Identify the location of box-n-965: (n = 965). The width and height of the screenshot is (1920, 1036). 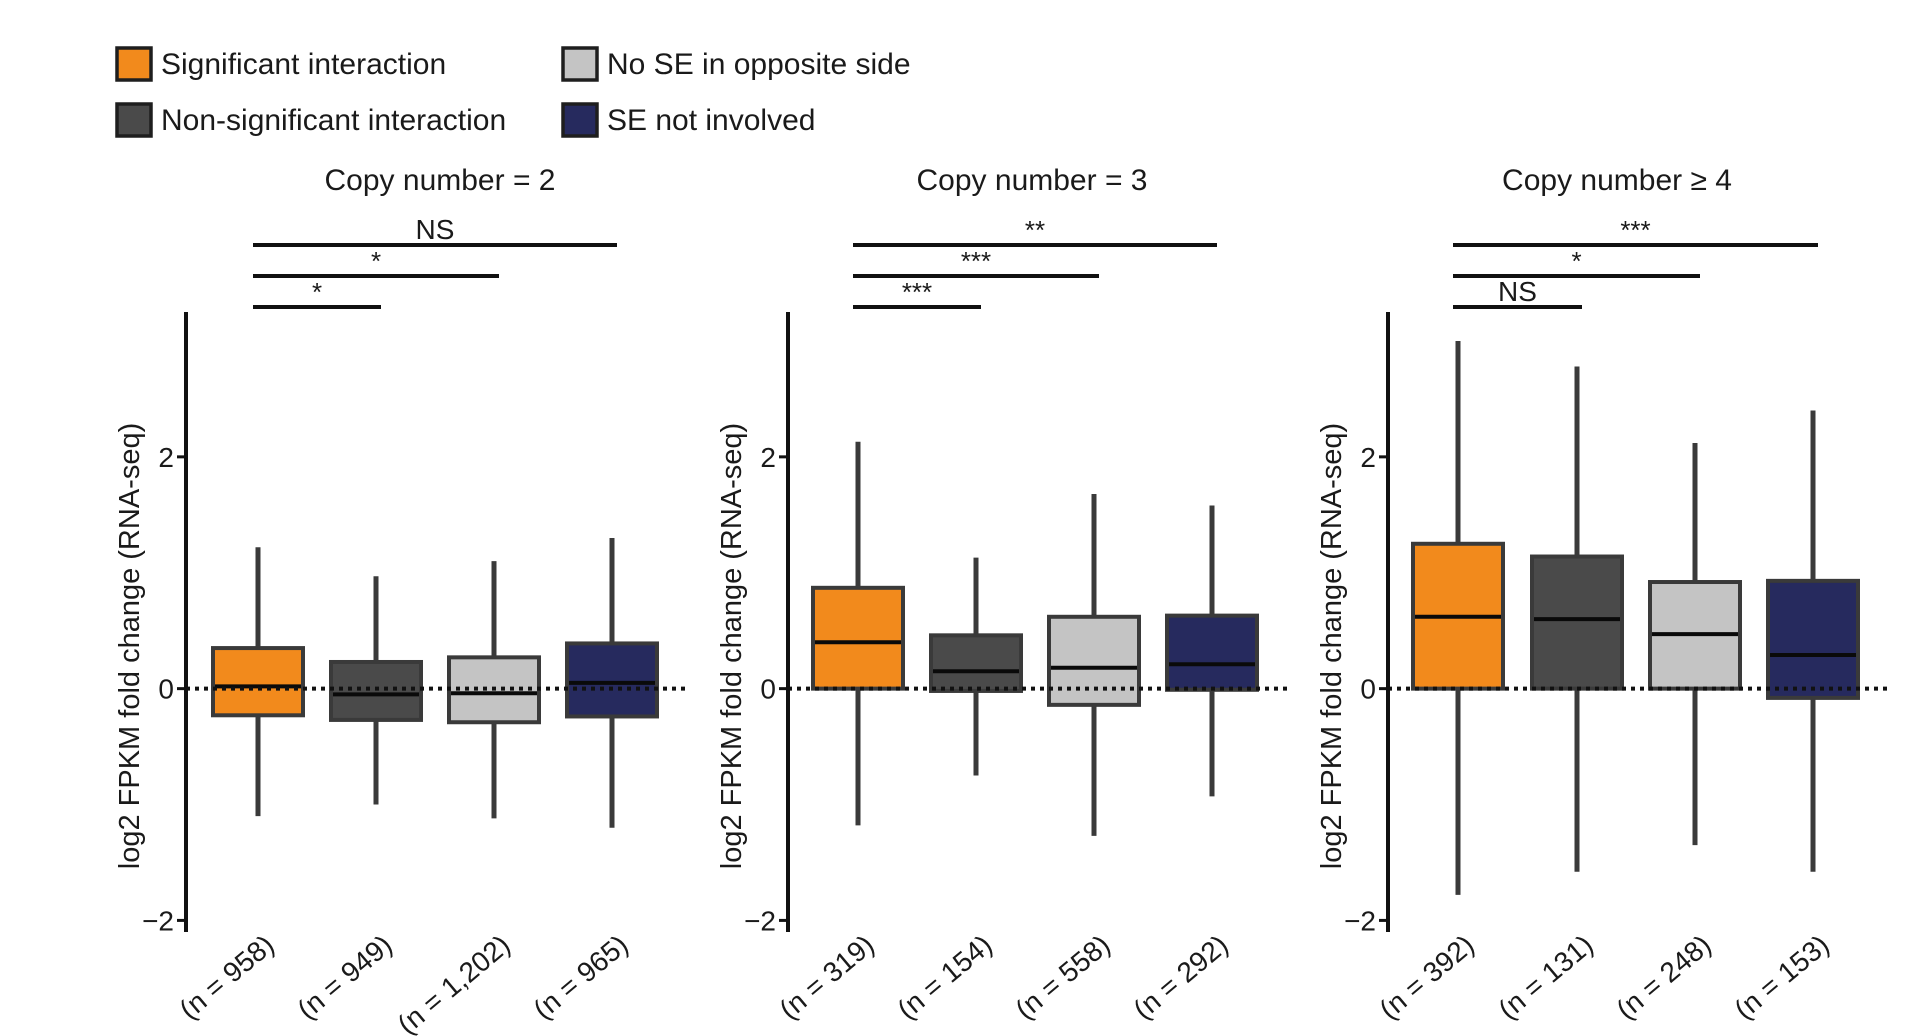
(593, 781).